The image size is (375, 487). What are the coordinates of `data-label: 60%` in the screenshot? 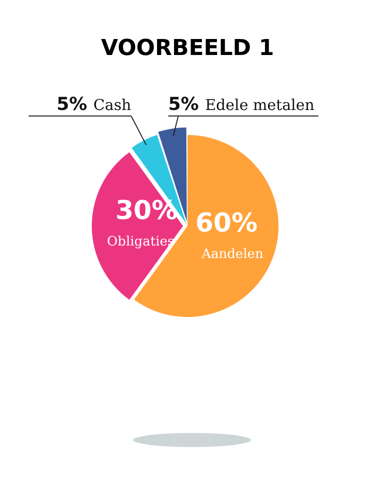 It's located at (226, 223).